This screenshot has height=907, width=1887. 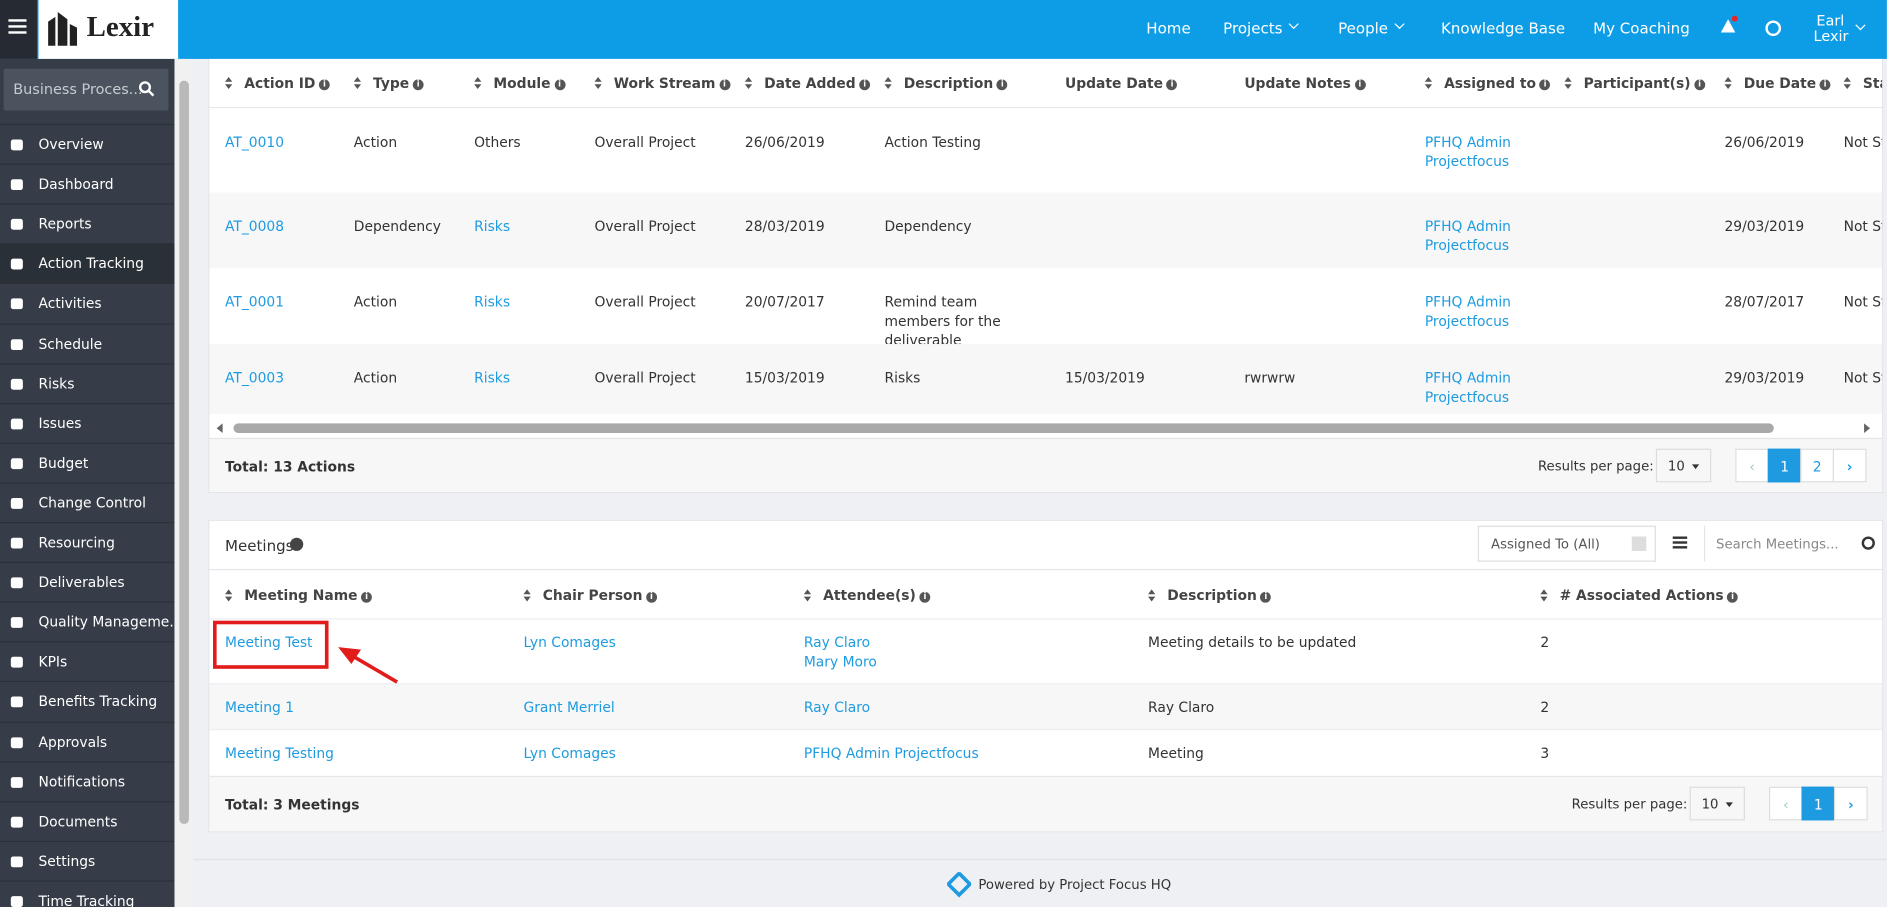 What do you see at coordinates (219, 428) in the screenshot?
I see `h-scroll-left` at bounding box center [219, 428].